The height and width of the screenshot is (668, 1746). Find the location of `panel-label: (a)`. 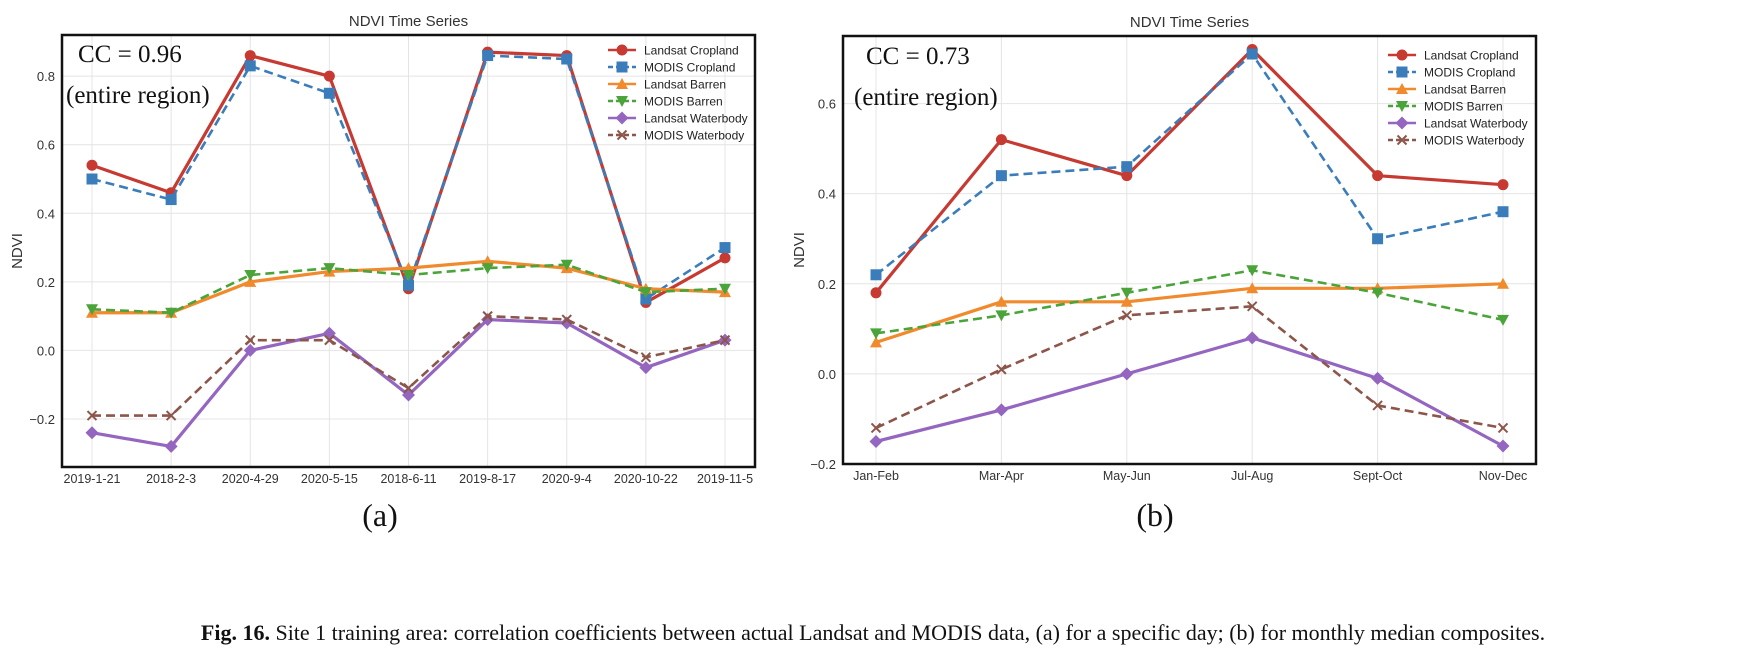

panel-label: (a) is located at coordinates (380, 515).